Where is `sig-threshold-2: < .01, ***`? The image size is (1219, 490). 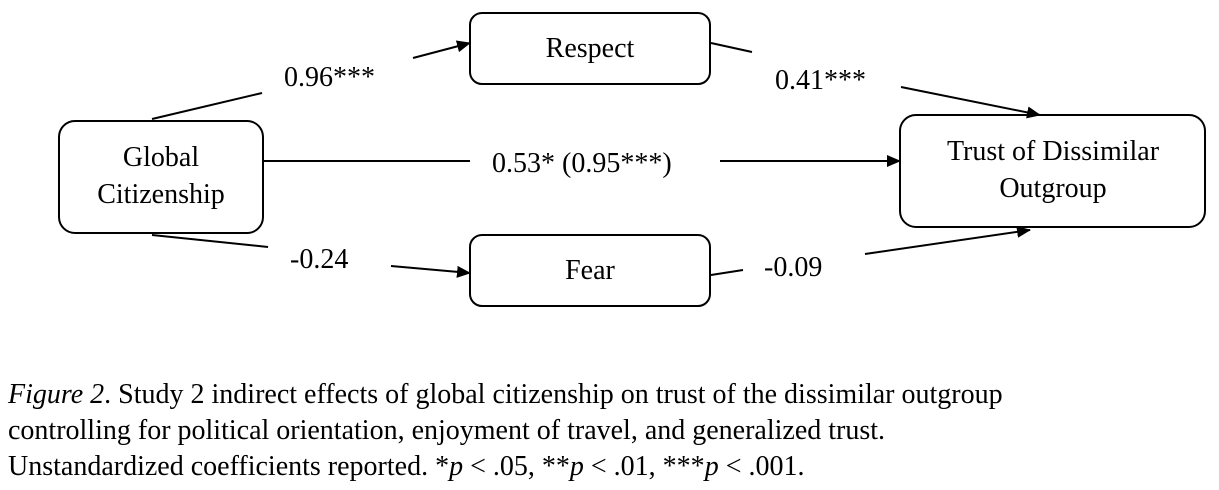 sig-threshold-2: < .01, *** is located at coordinates (644, 466).